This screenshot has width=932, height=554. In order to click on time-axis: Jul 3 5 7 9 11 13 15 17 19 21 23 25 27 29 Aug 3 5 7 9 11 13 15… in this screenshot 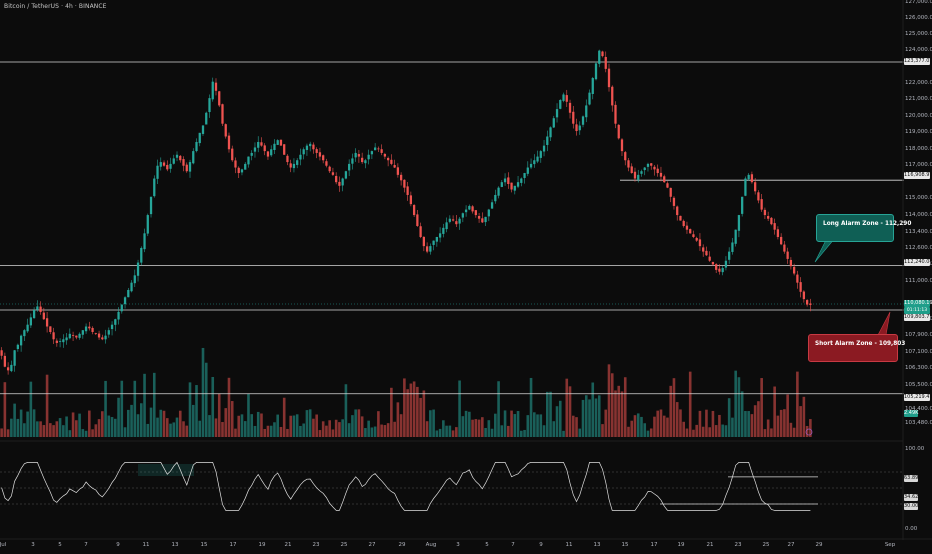, I will do `click(466, 543)`.